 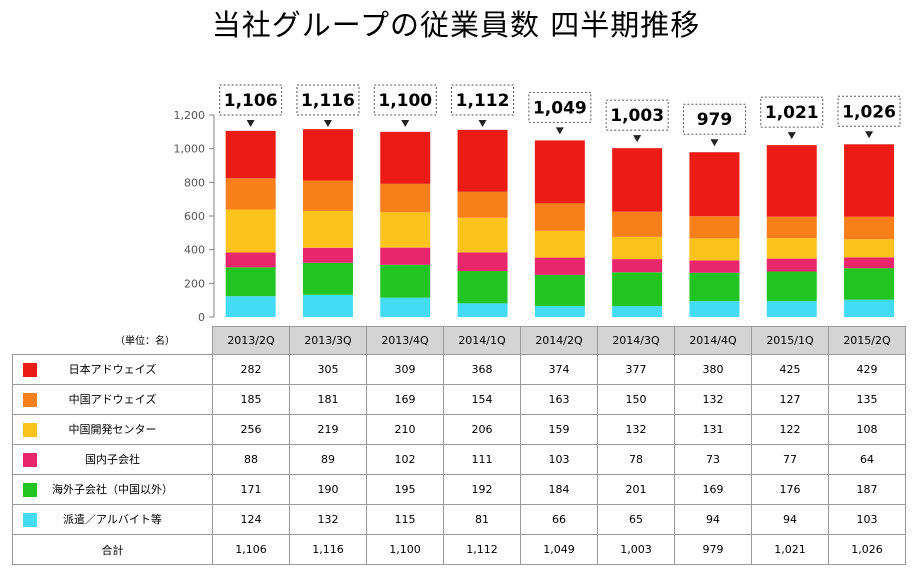 What do you see at coordinates (867, 459) in the screenshot?
I see `table-cell: 64` at bounding box center [867, 459].